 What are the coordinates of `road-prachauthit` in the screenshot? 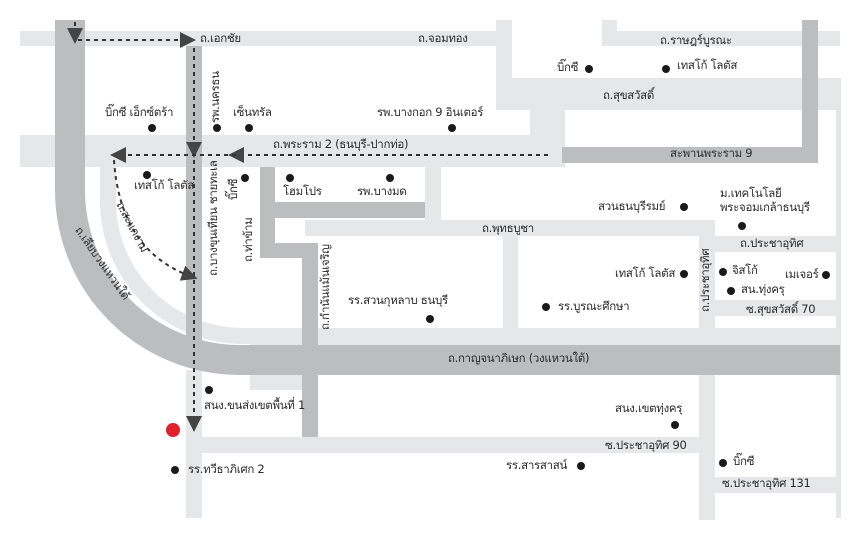 It's located at (775, 244).